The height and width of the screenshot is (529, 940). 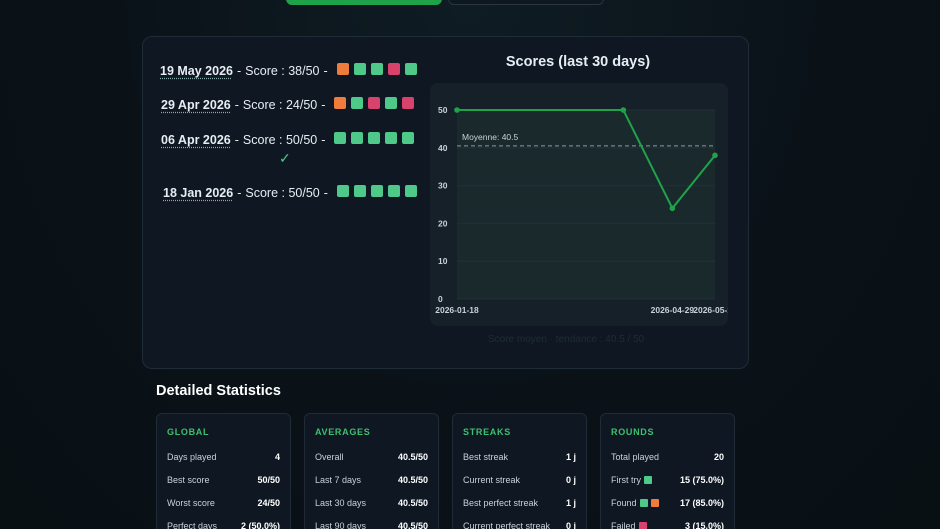 I want to click on history-entry: 06 Apr 2026 - Score : 50/50 -, so click(x=288, y=139).